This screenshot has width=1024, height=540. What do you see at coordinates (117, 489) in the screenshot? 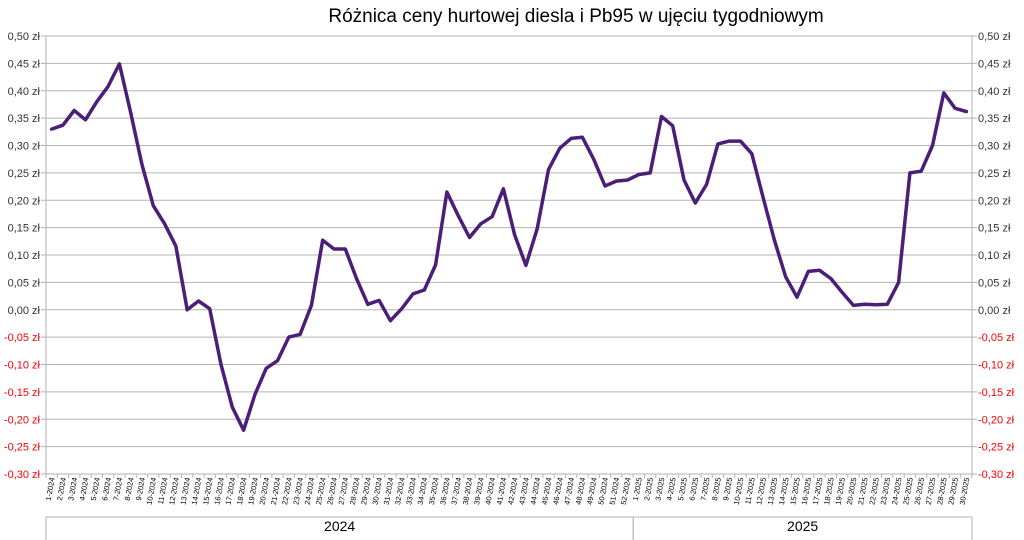
I see `x-tick-label: 7-2024` at bounding box center [117, 489].